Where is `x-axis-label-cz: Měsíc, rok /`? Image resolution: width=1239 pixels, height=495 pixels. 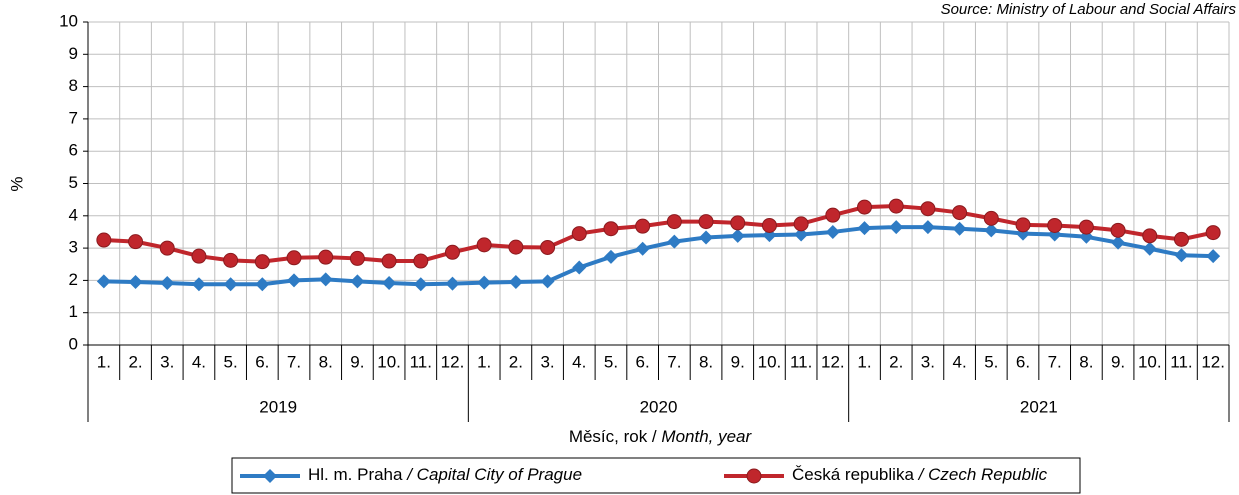
x-axis-label-cz: Měsíc, rok / is located at coordinates (613, 436).